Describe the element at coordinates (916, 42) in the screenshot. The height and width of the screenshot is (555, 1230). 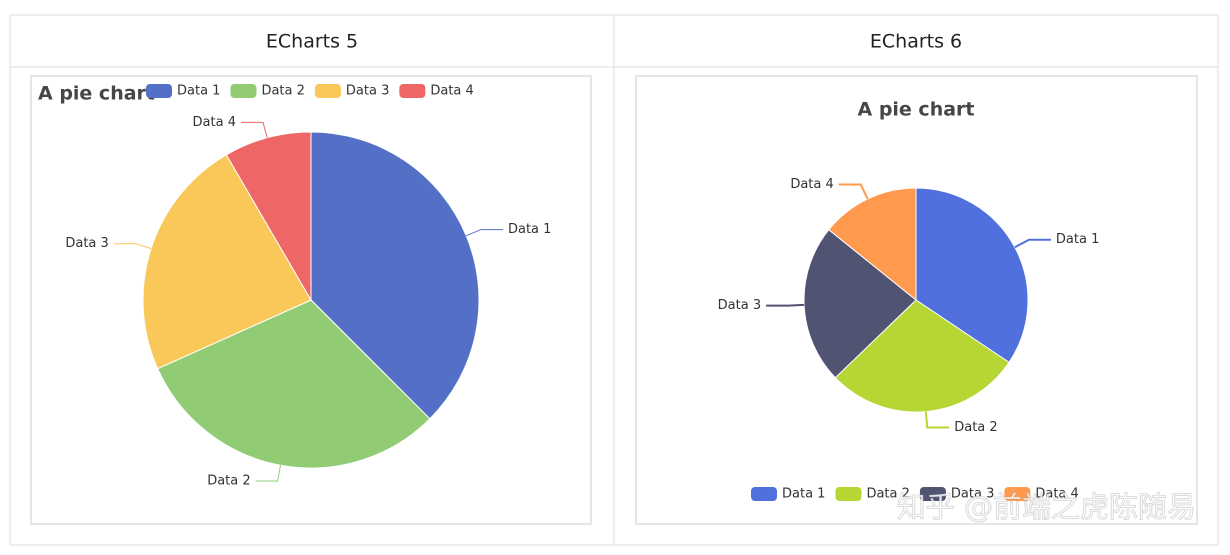
I see `column-header: ECharts 6` at that location.